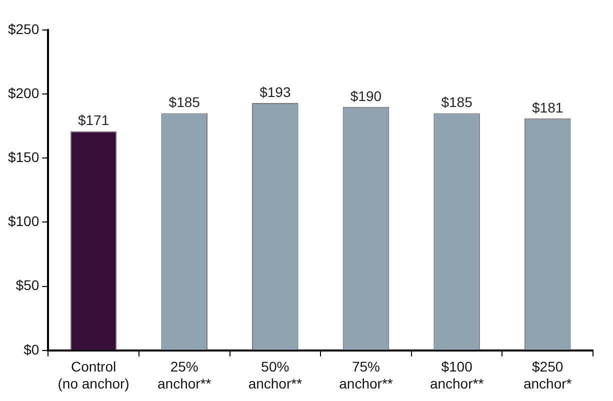 Image resolution: width=613 pixels, height=401 pixels. Describe the element at coordinates (548, 107) in the screenshot. I see `data-label: $181` at that location.